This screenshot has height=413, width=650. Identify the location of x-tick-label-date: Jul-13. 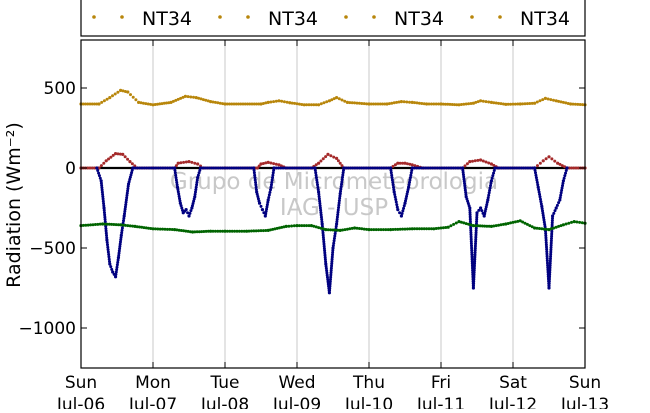
(584, 402).